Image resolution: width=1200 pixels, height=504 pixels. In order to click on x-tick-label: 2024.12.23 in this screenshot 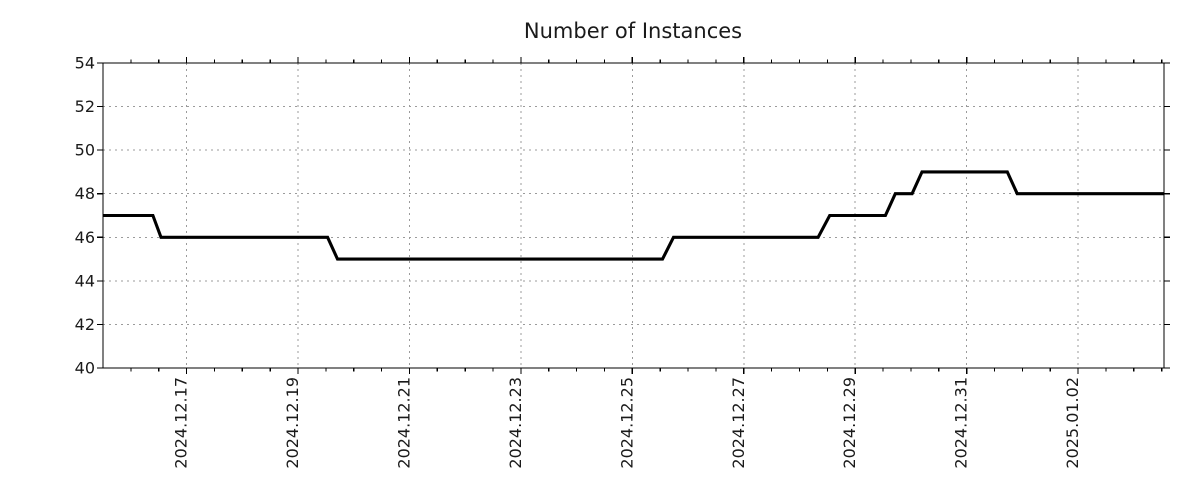, I will do `click(515, 423)`.